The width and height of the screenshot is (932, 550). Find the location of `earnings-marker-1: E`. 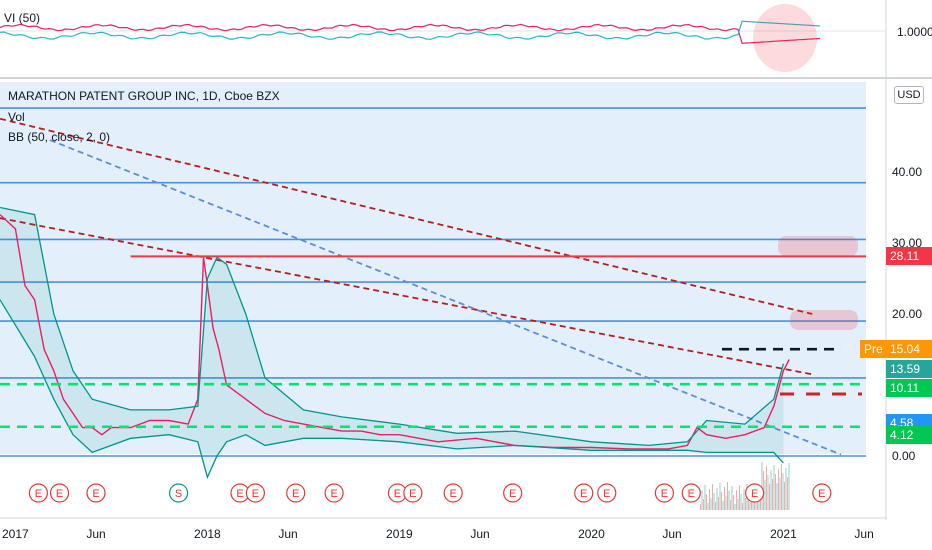

earnings-marker-1: E is located at coordinates (59, 493).